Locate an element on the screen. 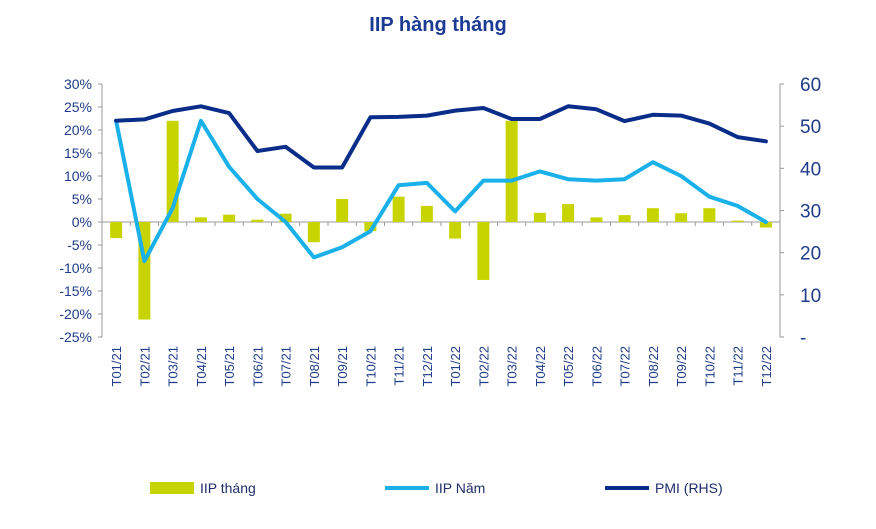 This screenshot has width=876, height=529. y-tick-label-left: -25% is located at coordinates (75, 337).